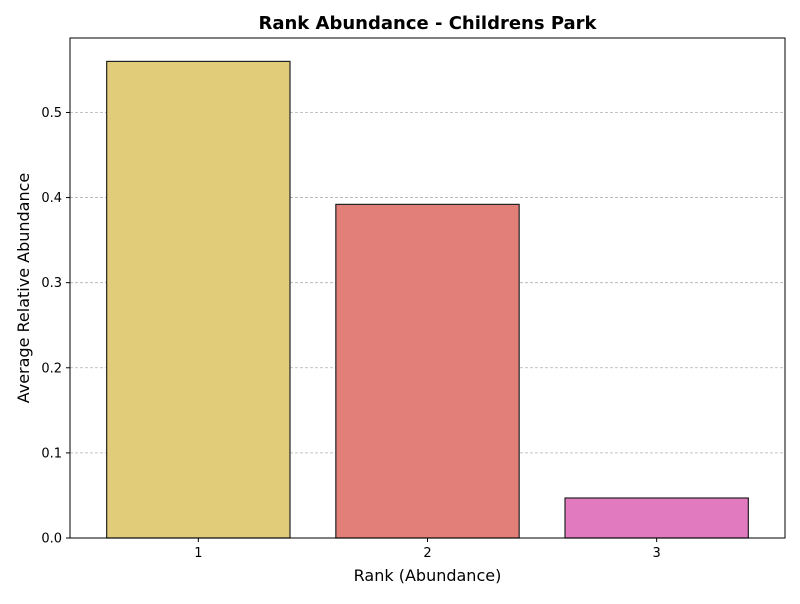 This screenshot has height=604, width=800. I want to click on y-tick-label: 0.0, so click(51, 539).